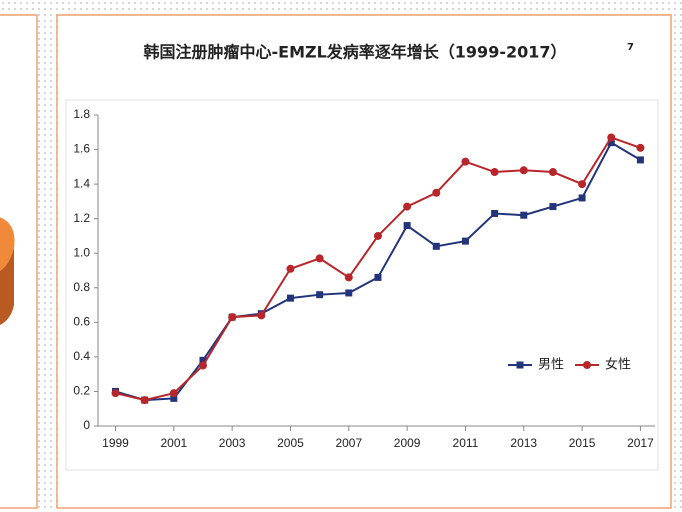 The height and width of the screenshot is (512, 682). What do you see at coordinates (81, 287) in the screenshot?
I see `y-tick-label: 0.8` at bounding box center [81, 287].